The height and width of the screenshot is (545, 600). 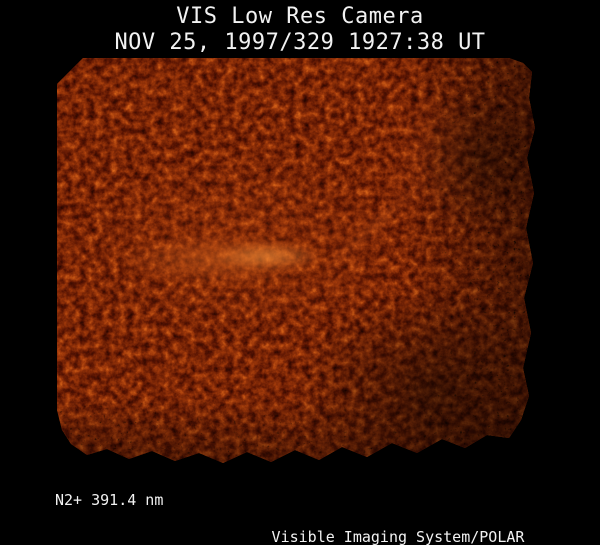 What do you see at coordinates (300, 42) in the screenshot?
I see `image-timestamp: NOV 25, 1997/329 1927:38 UT` at bounding box center [300, 42].